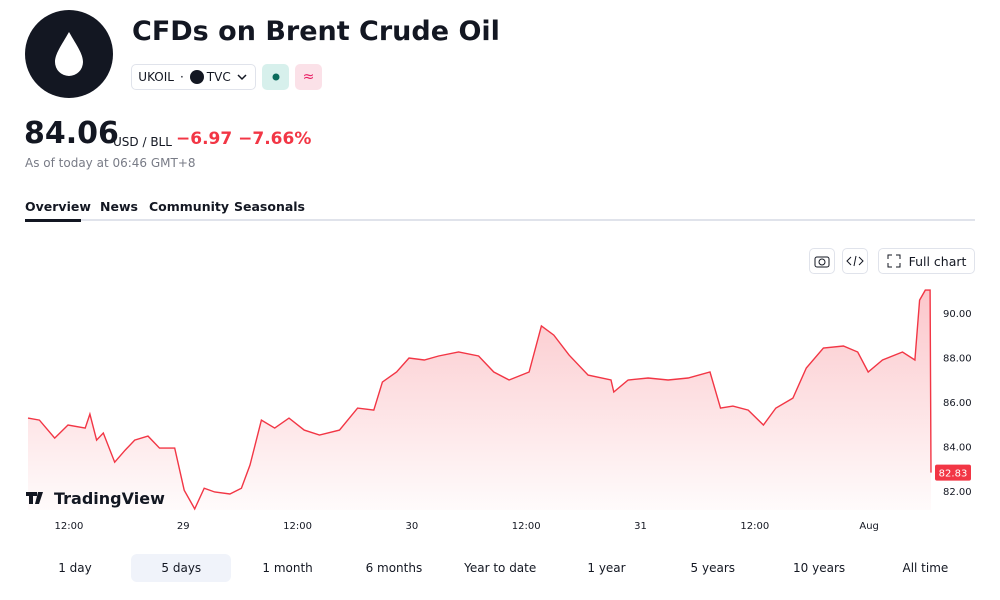 Image resolution: width=1000 pixels, height=600 pixels. Describe the element at coordinates (640, 526) in the screenshot. I see `x-tick-label: 31` at that location.